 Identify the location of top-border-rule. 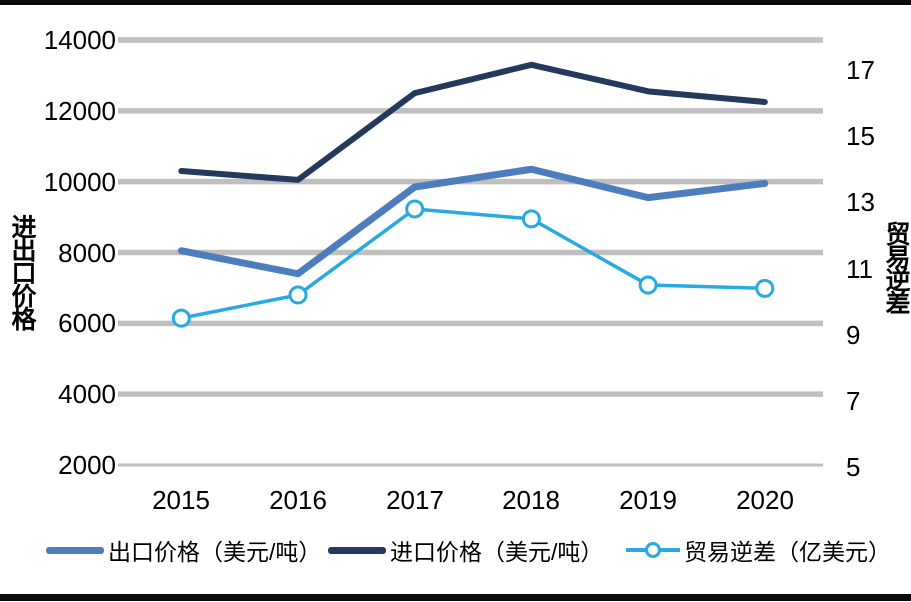
(455, 2).